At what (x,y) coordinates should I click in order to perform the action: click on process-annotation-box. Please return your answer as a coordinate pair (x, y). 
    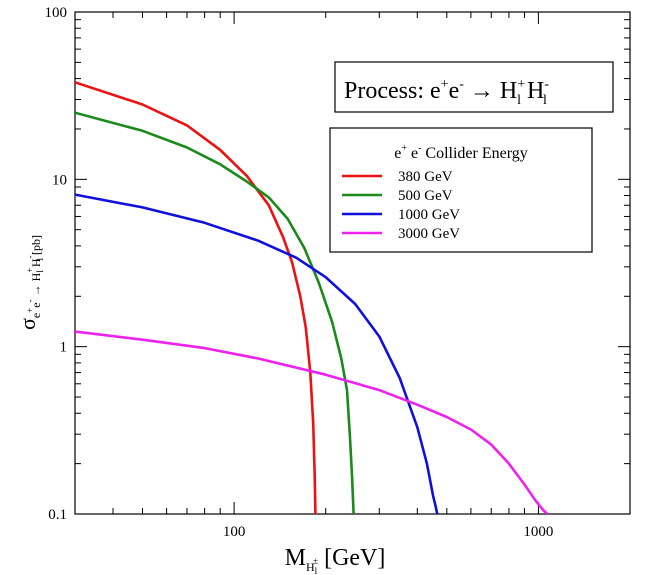
    Looking at the image, I should click on (474, 87).